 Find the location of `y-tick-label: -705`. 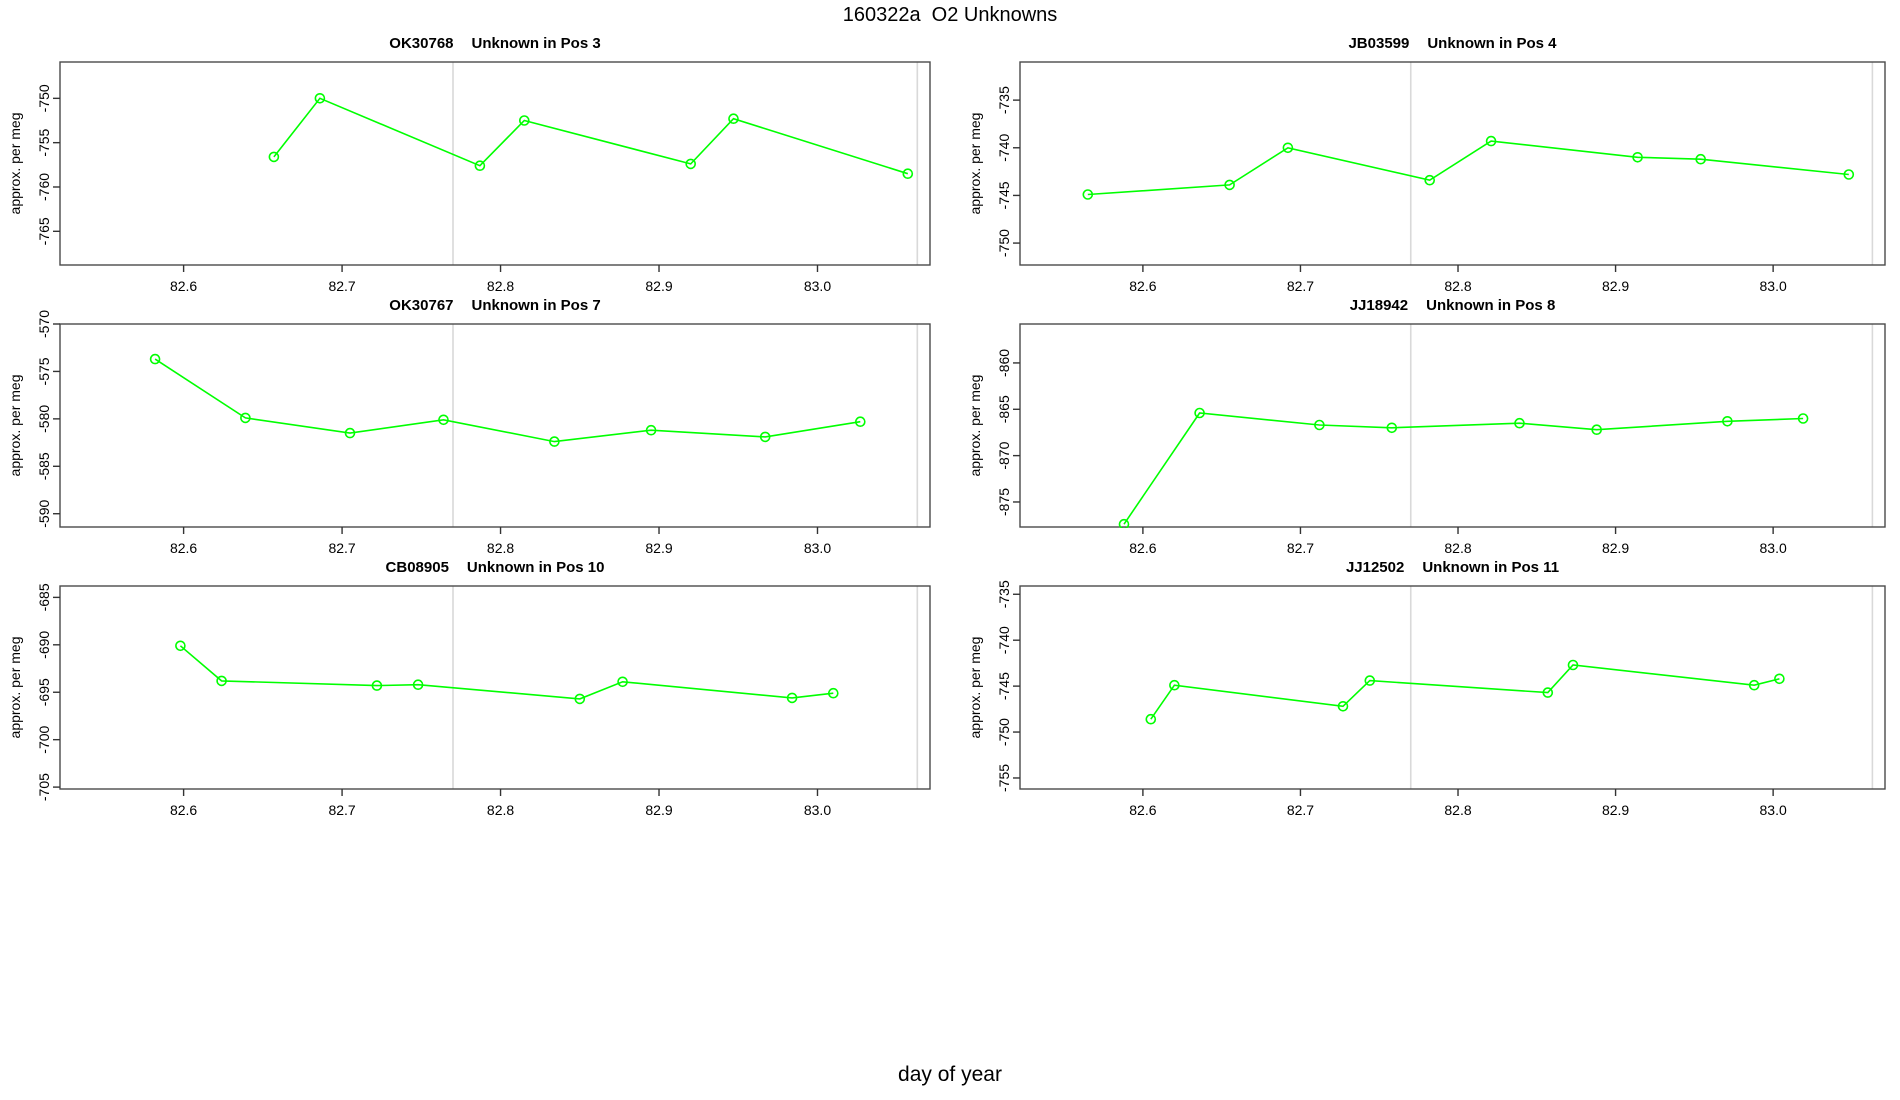

y-tick-label: -705 is located at coordinates (44, 787).